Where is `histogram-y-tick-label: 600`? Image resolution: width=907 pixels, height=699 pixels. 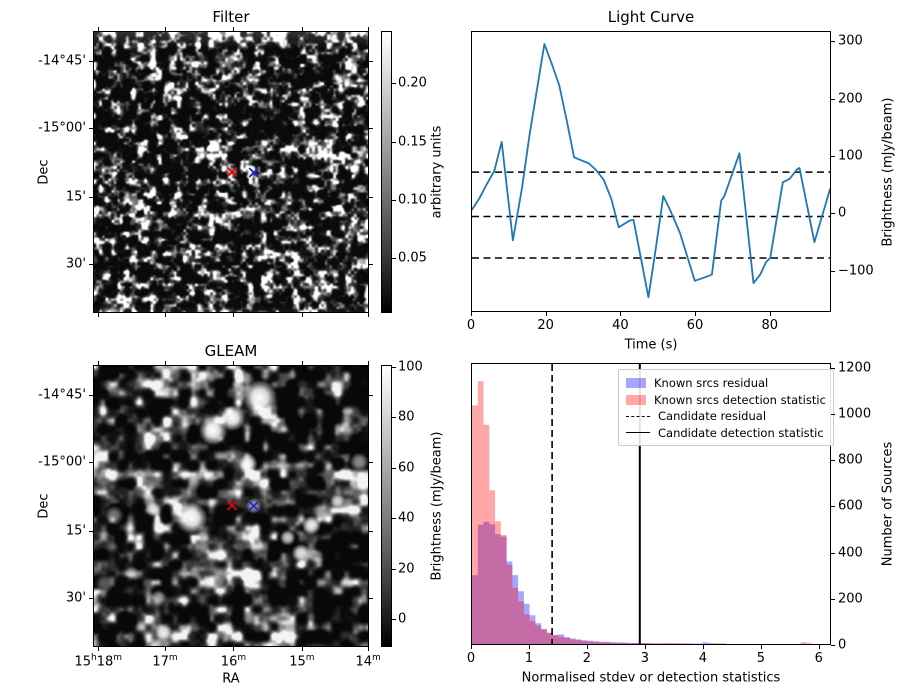 histogram-y-tick-label: 600 is located at coordinates (850, 506).